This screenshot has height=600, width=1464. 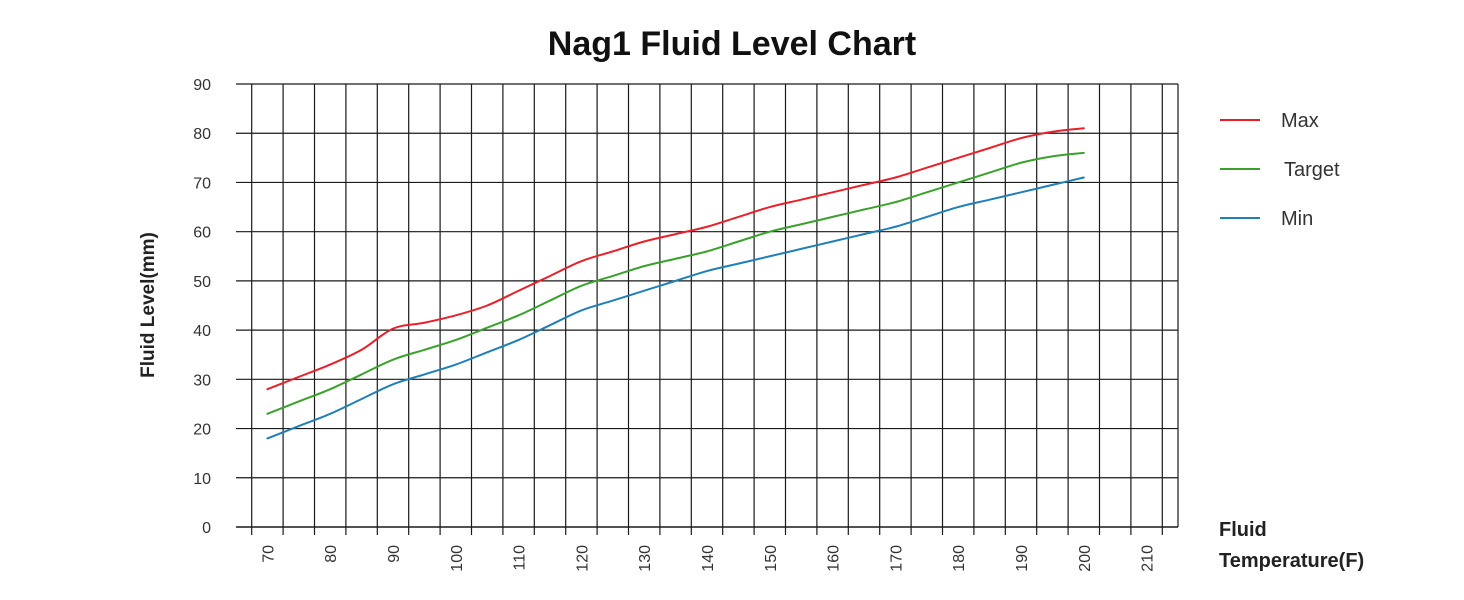 I want to click on x-axis-label-line-1: Fluid, so click(x=1243, y=530).